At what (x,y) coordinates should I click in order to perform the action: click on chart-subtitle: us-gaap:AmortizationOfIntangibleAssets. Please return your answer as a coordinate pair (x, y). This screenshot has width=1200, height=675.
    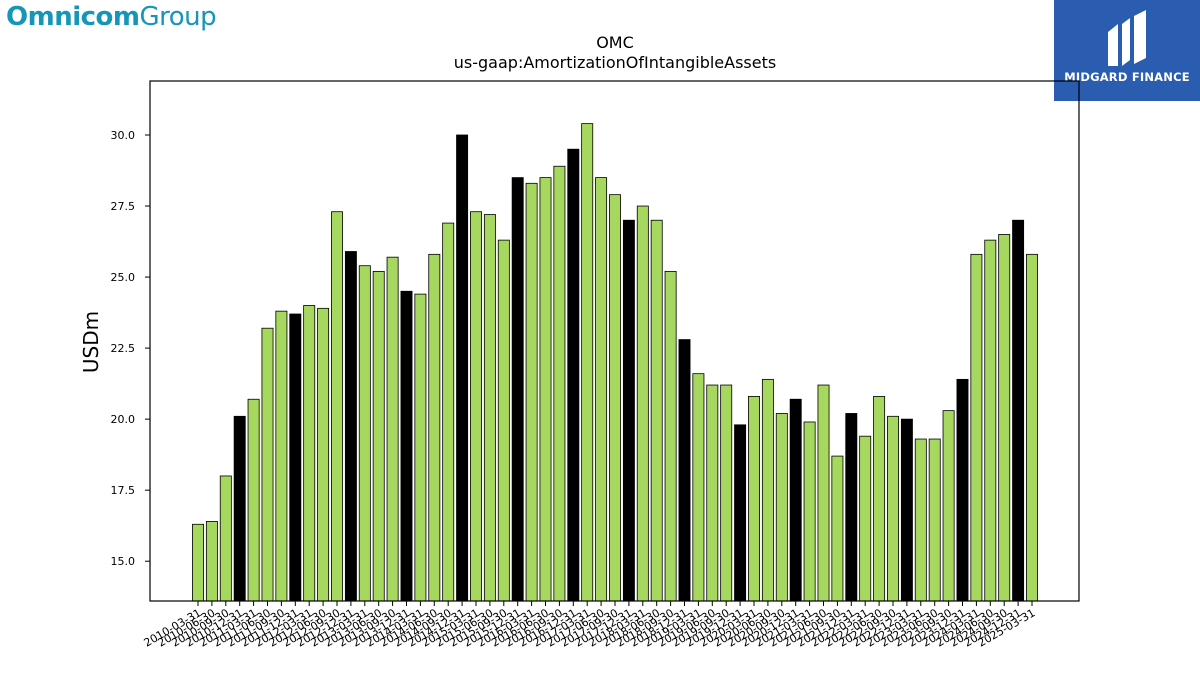
    Looking at the image, I should click on (615, 62).